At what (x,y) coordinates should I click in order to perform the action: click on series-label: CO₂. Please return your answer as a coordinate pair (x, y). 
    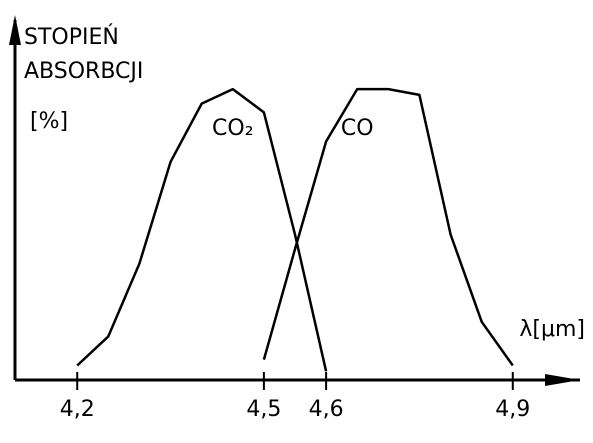
    Looking at the image, I should click on (233, 128).